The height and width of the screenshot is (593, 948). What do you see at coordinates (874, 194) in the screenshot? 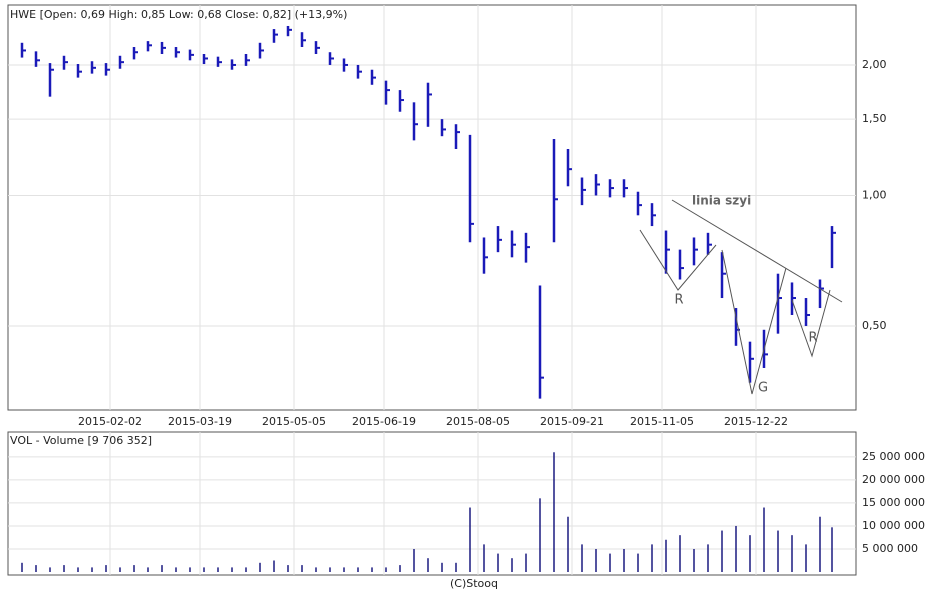
I see `y-tick-label: 1,00` at bounding box center [874, 194].